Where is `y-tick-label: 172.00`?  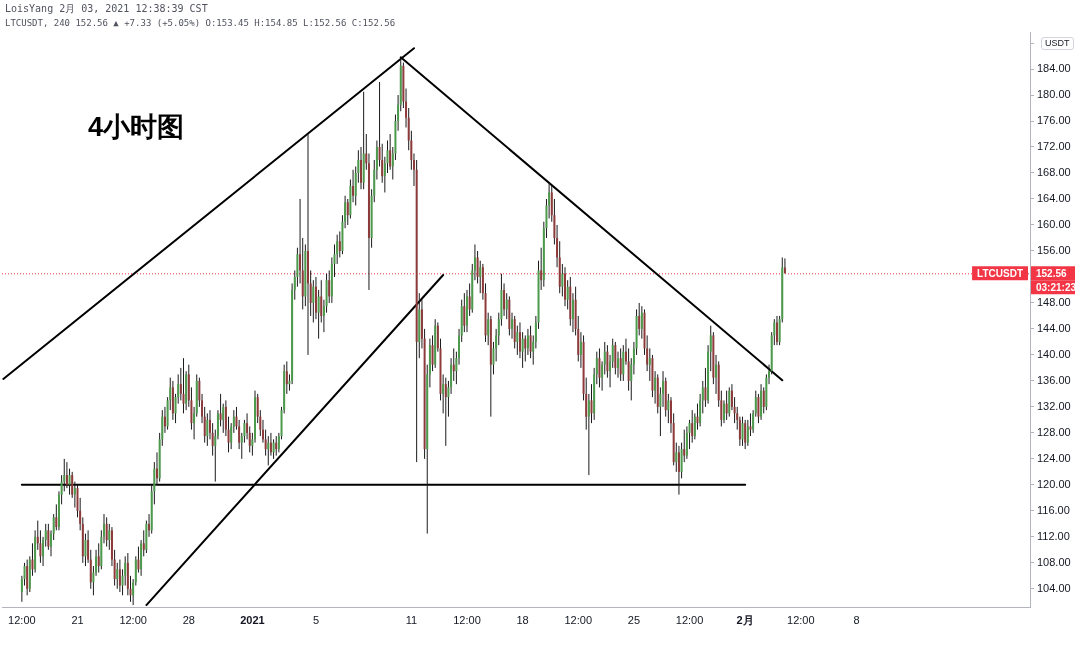 y-tick-label: 172.00 is located at coordinates (1054, 146).